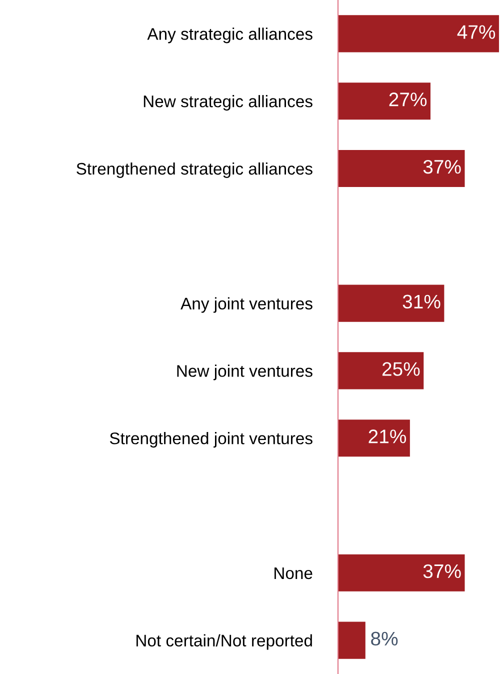  What do you see at coordinates (421, 301) in the screenshot?
I see `data-label: 31%` at bounding box center [421, 301].